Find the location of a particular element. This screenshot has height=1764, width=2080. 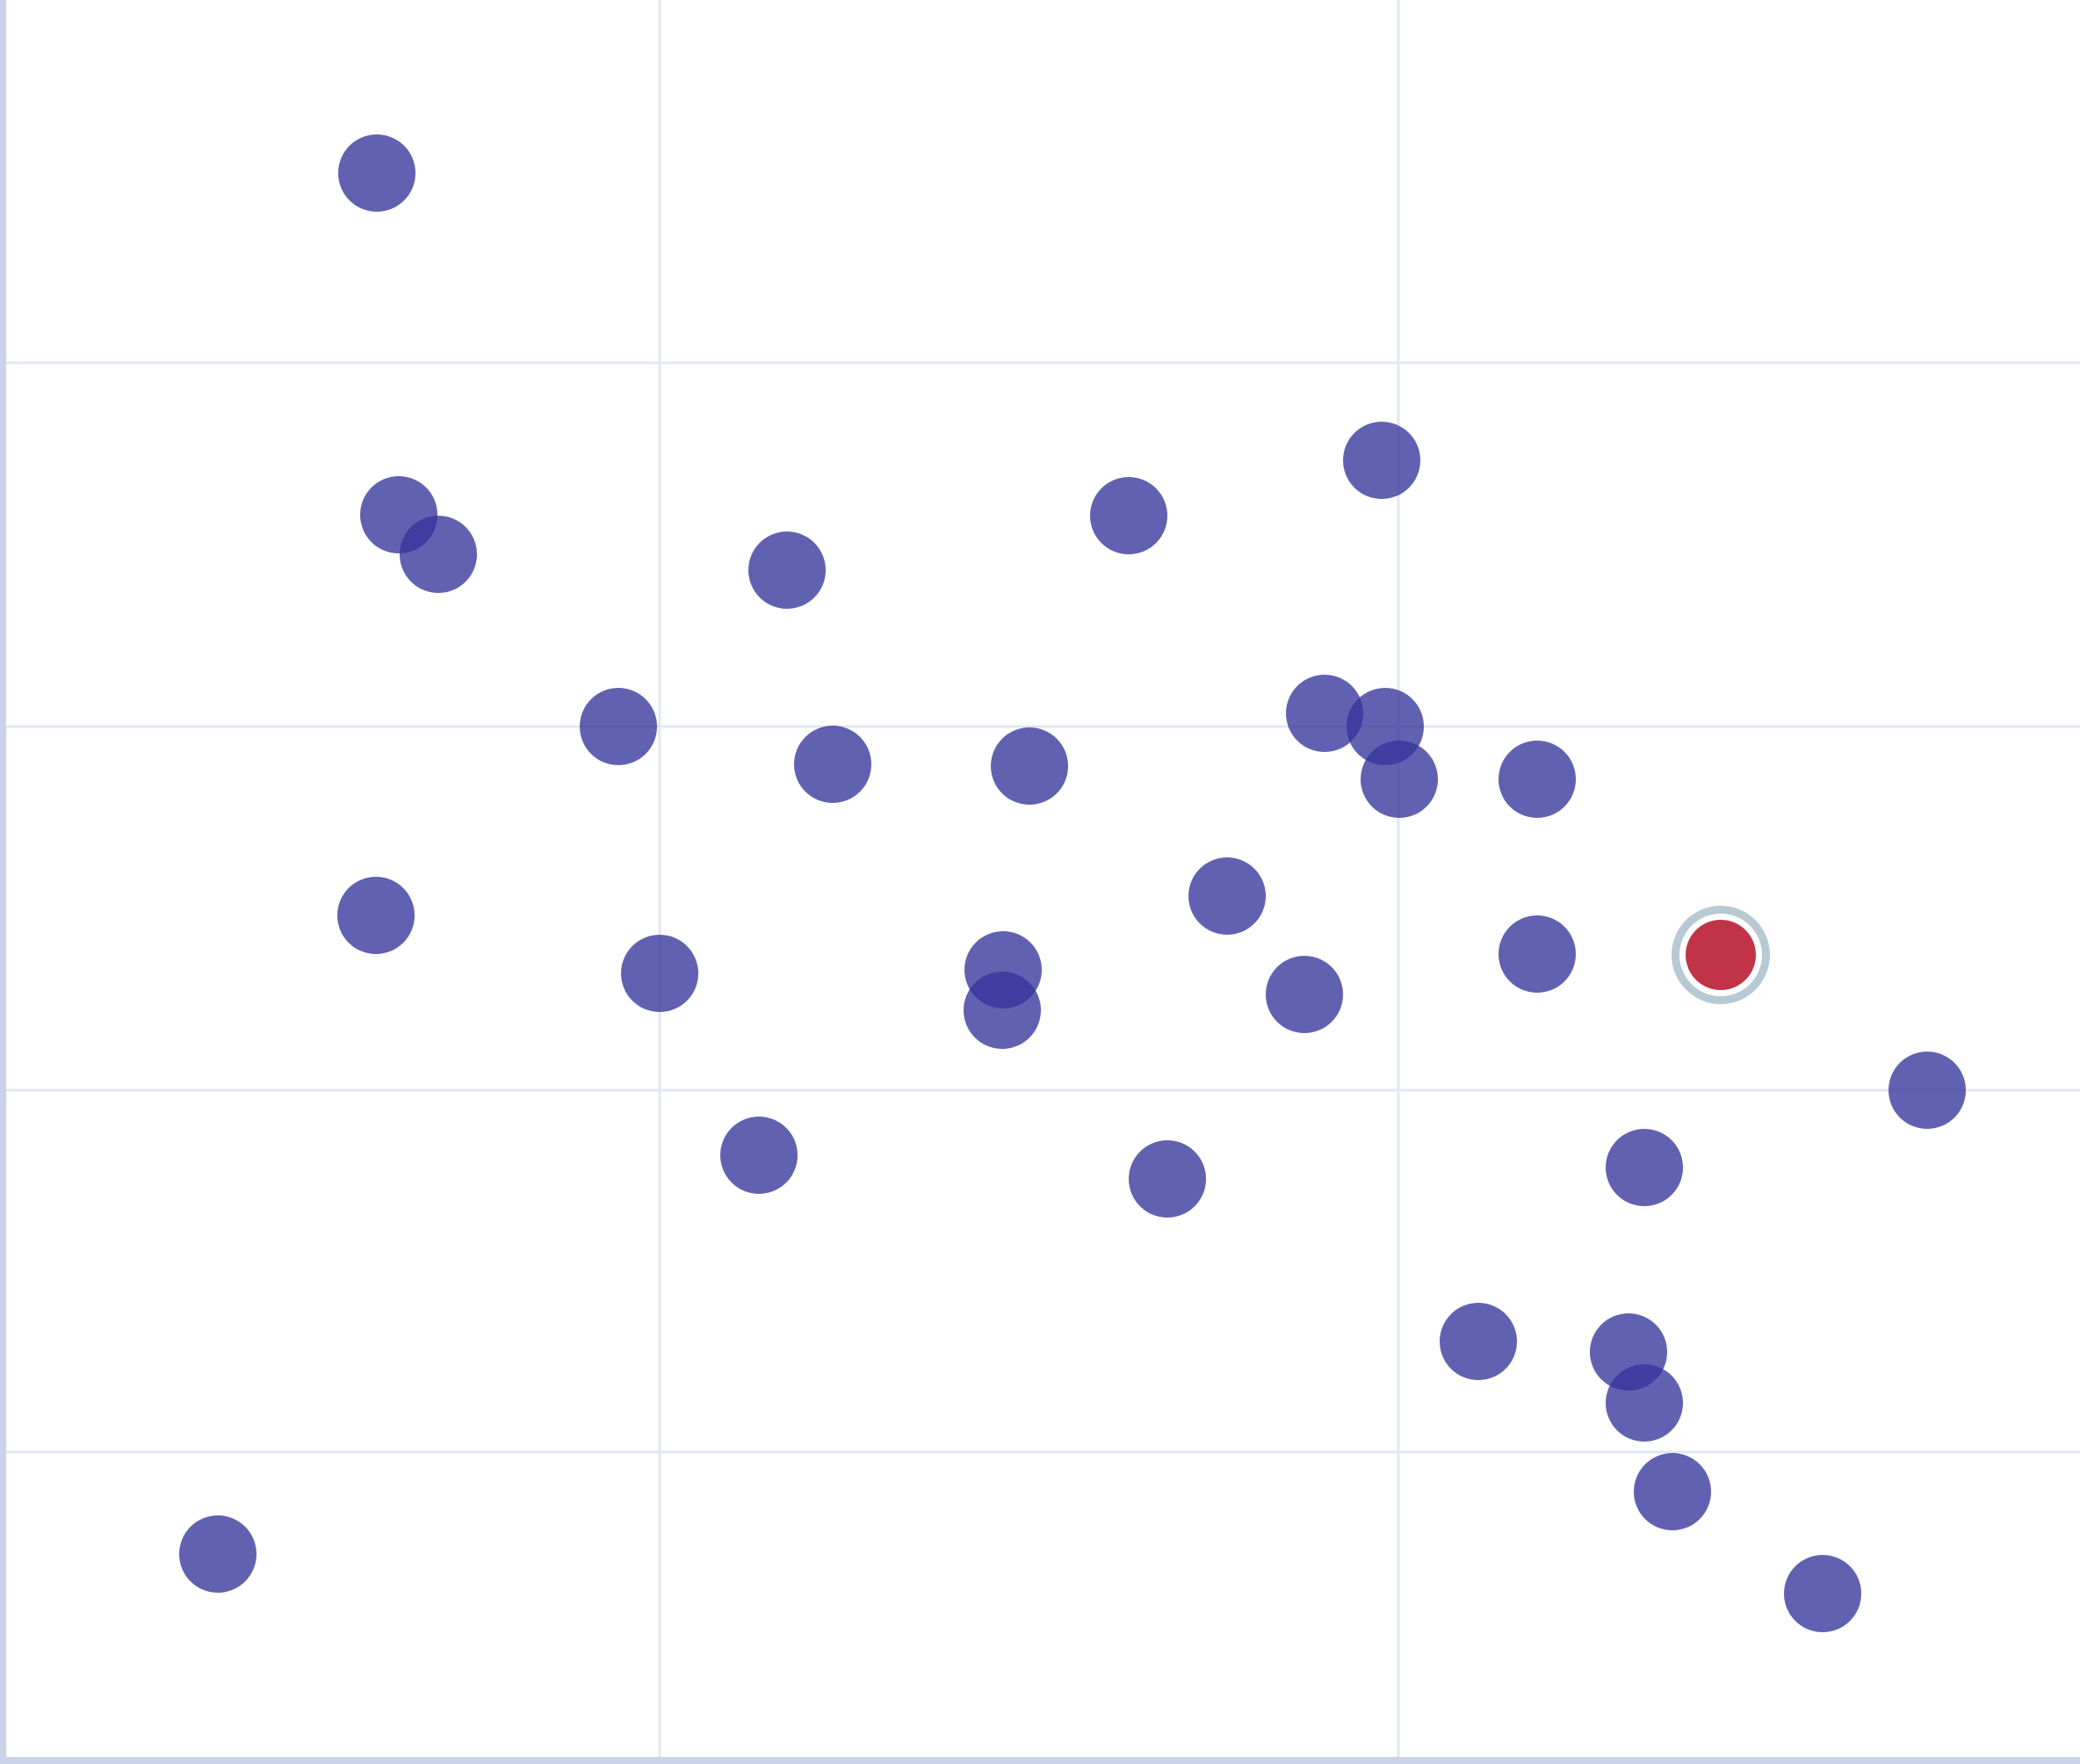

highlighted-point is located at coordinates (1721, 955).